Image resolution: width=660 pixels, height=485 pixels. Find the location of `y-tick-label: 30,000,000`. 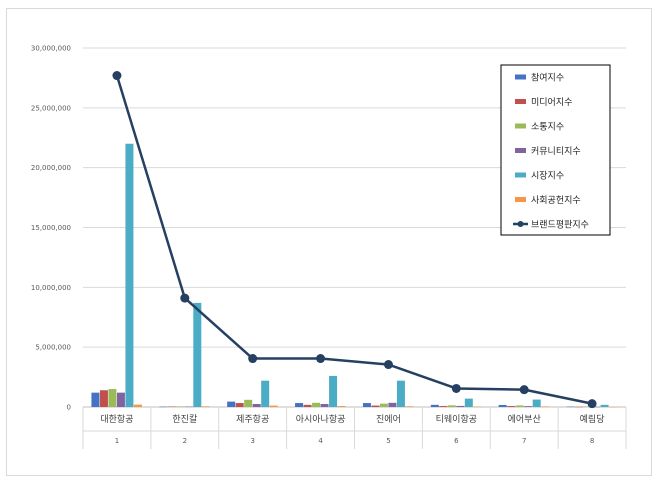

y-tick-label: 30,000,000 is located at coordinates (51, 49).